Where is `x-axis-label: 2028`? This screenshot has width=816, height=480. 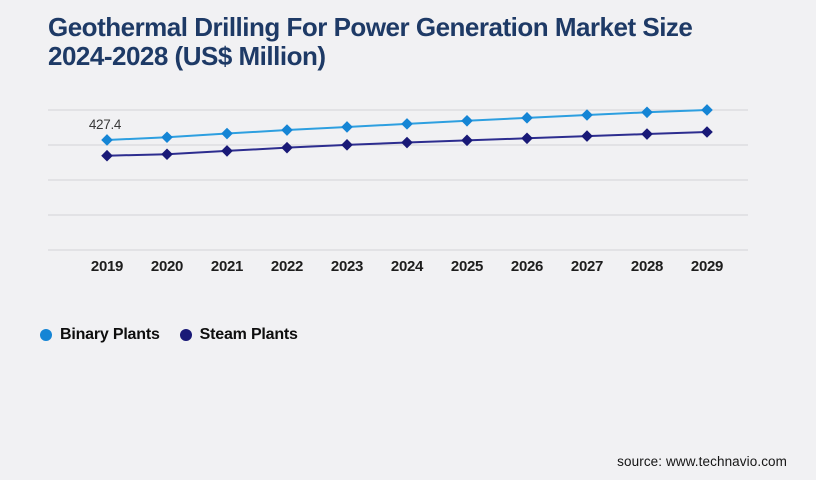 x-axis-label: 2028 is located at coordinates (647, 266).